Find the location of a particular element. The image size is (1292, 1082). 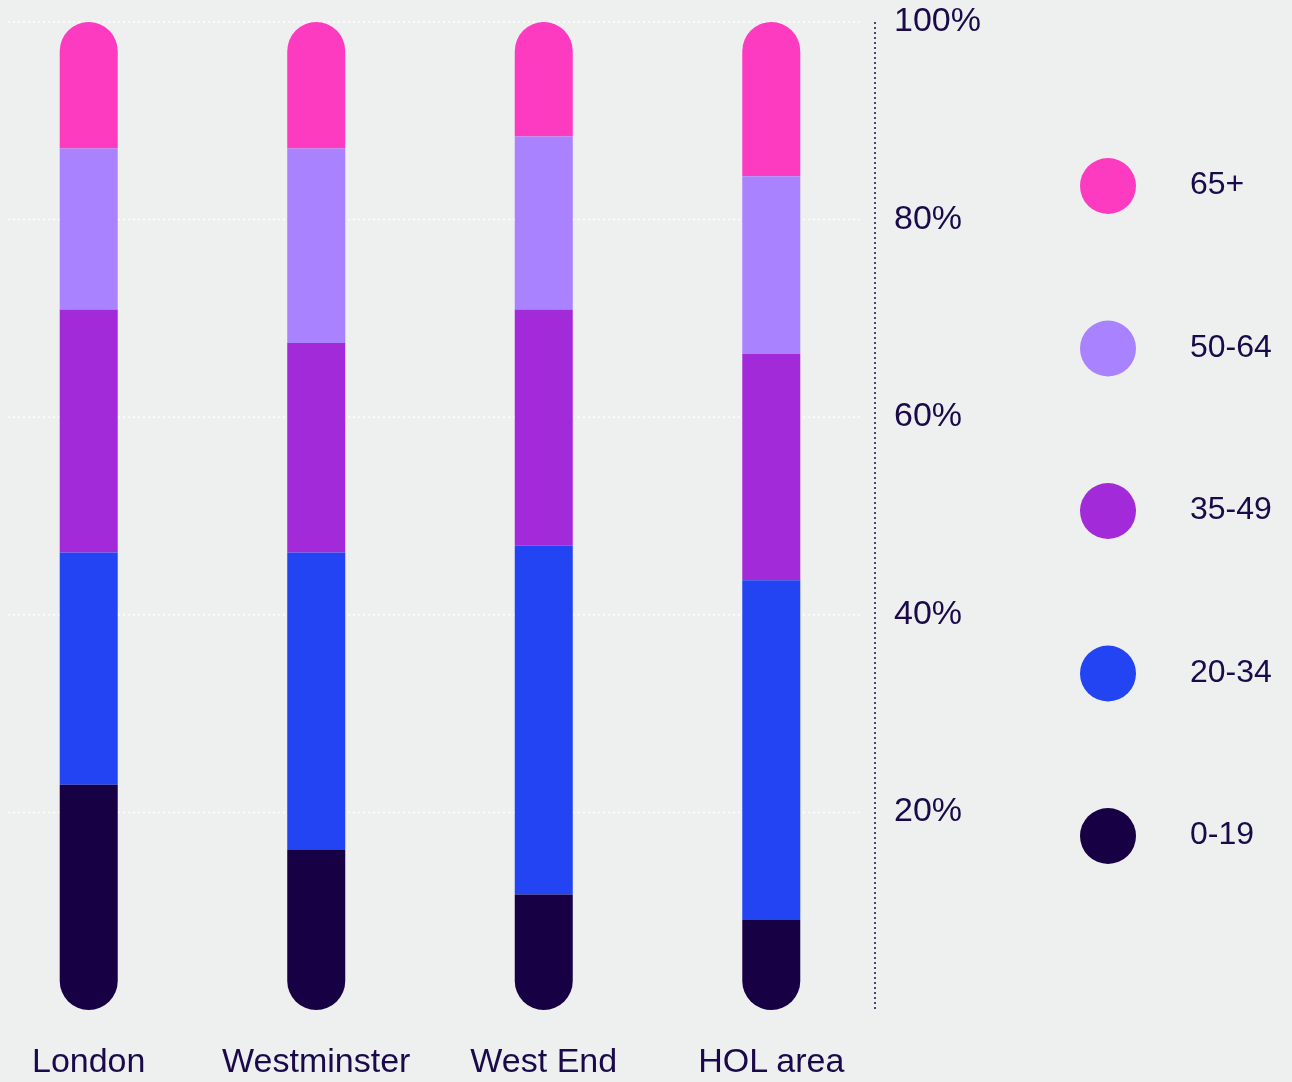

legend-label: 35-49 is located at coordinates (1231, 508).